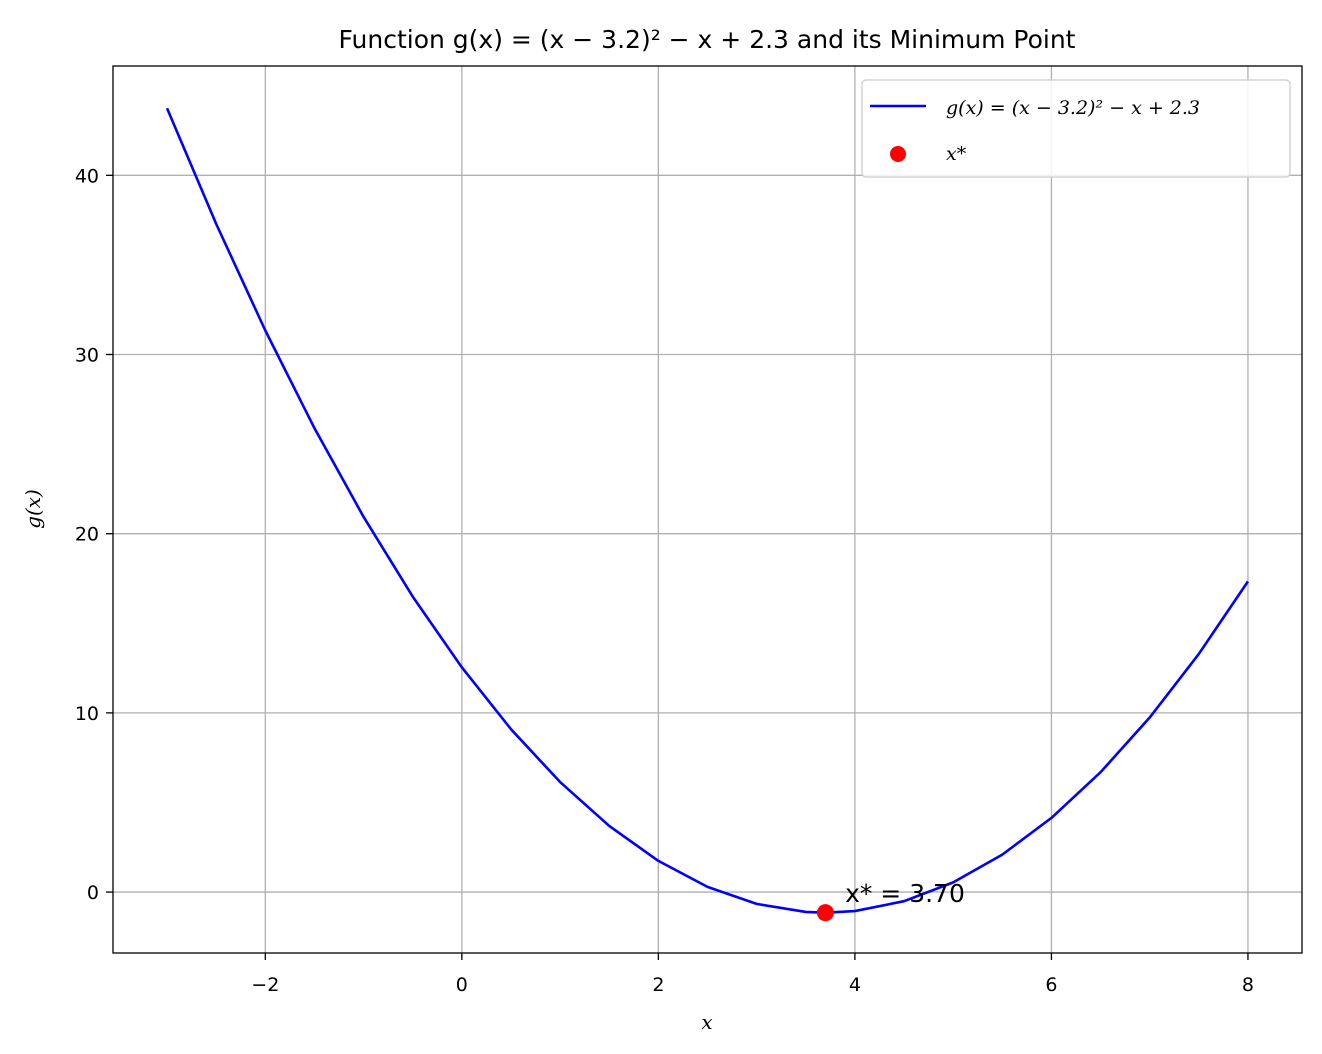 The image size is (1322, 1054). I want to click on legend-marker-swatch, so click(898, 154).